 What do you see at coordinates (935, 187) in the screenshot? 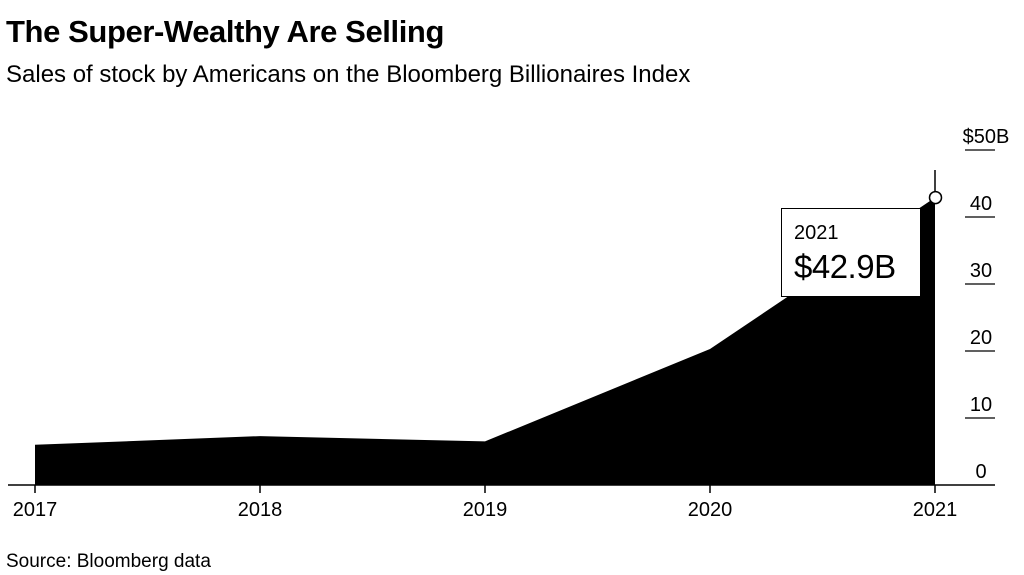
I see `annotation-marker-layer` at bounding box center [935, 187].